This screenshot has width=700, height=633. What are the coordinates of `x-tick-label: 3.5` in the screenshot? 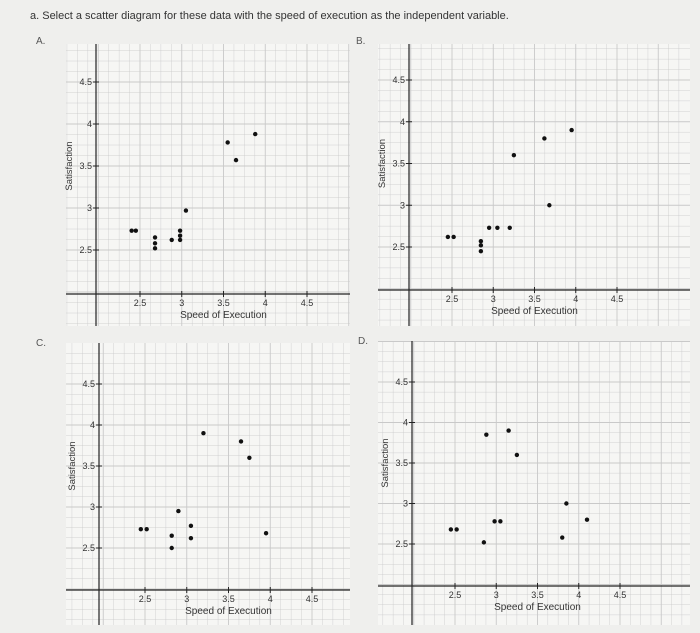 It's located at (223, 303).